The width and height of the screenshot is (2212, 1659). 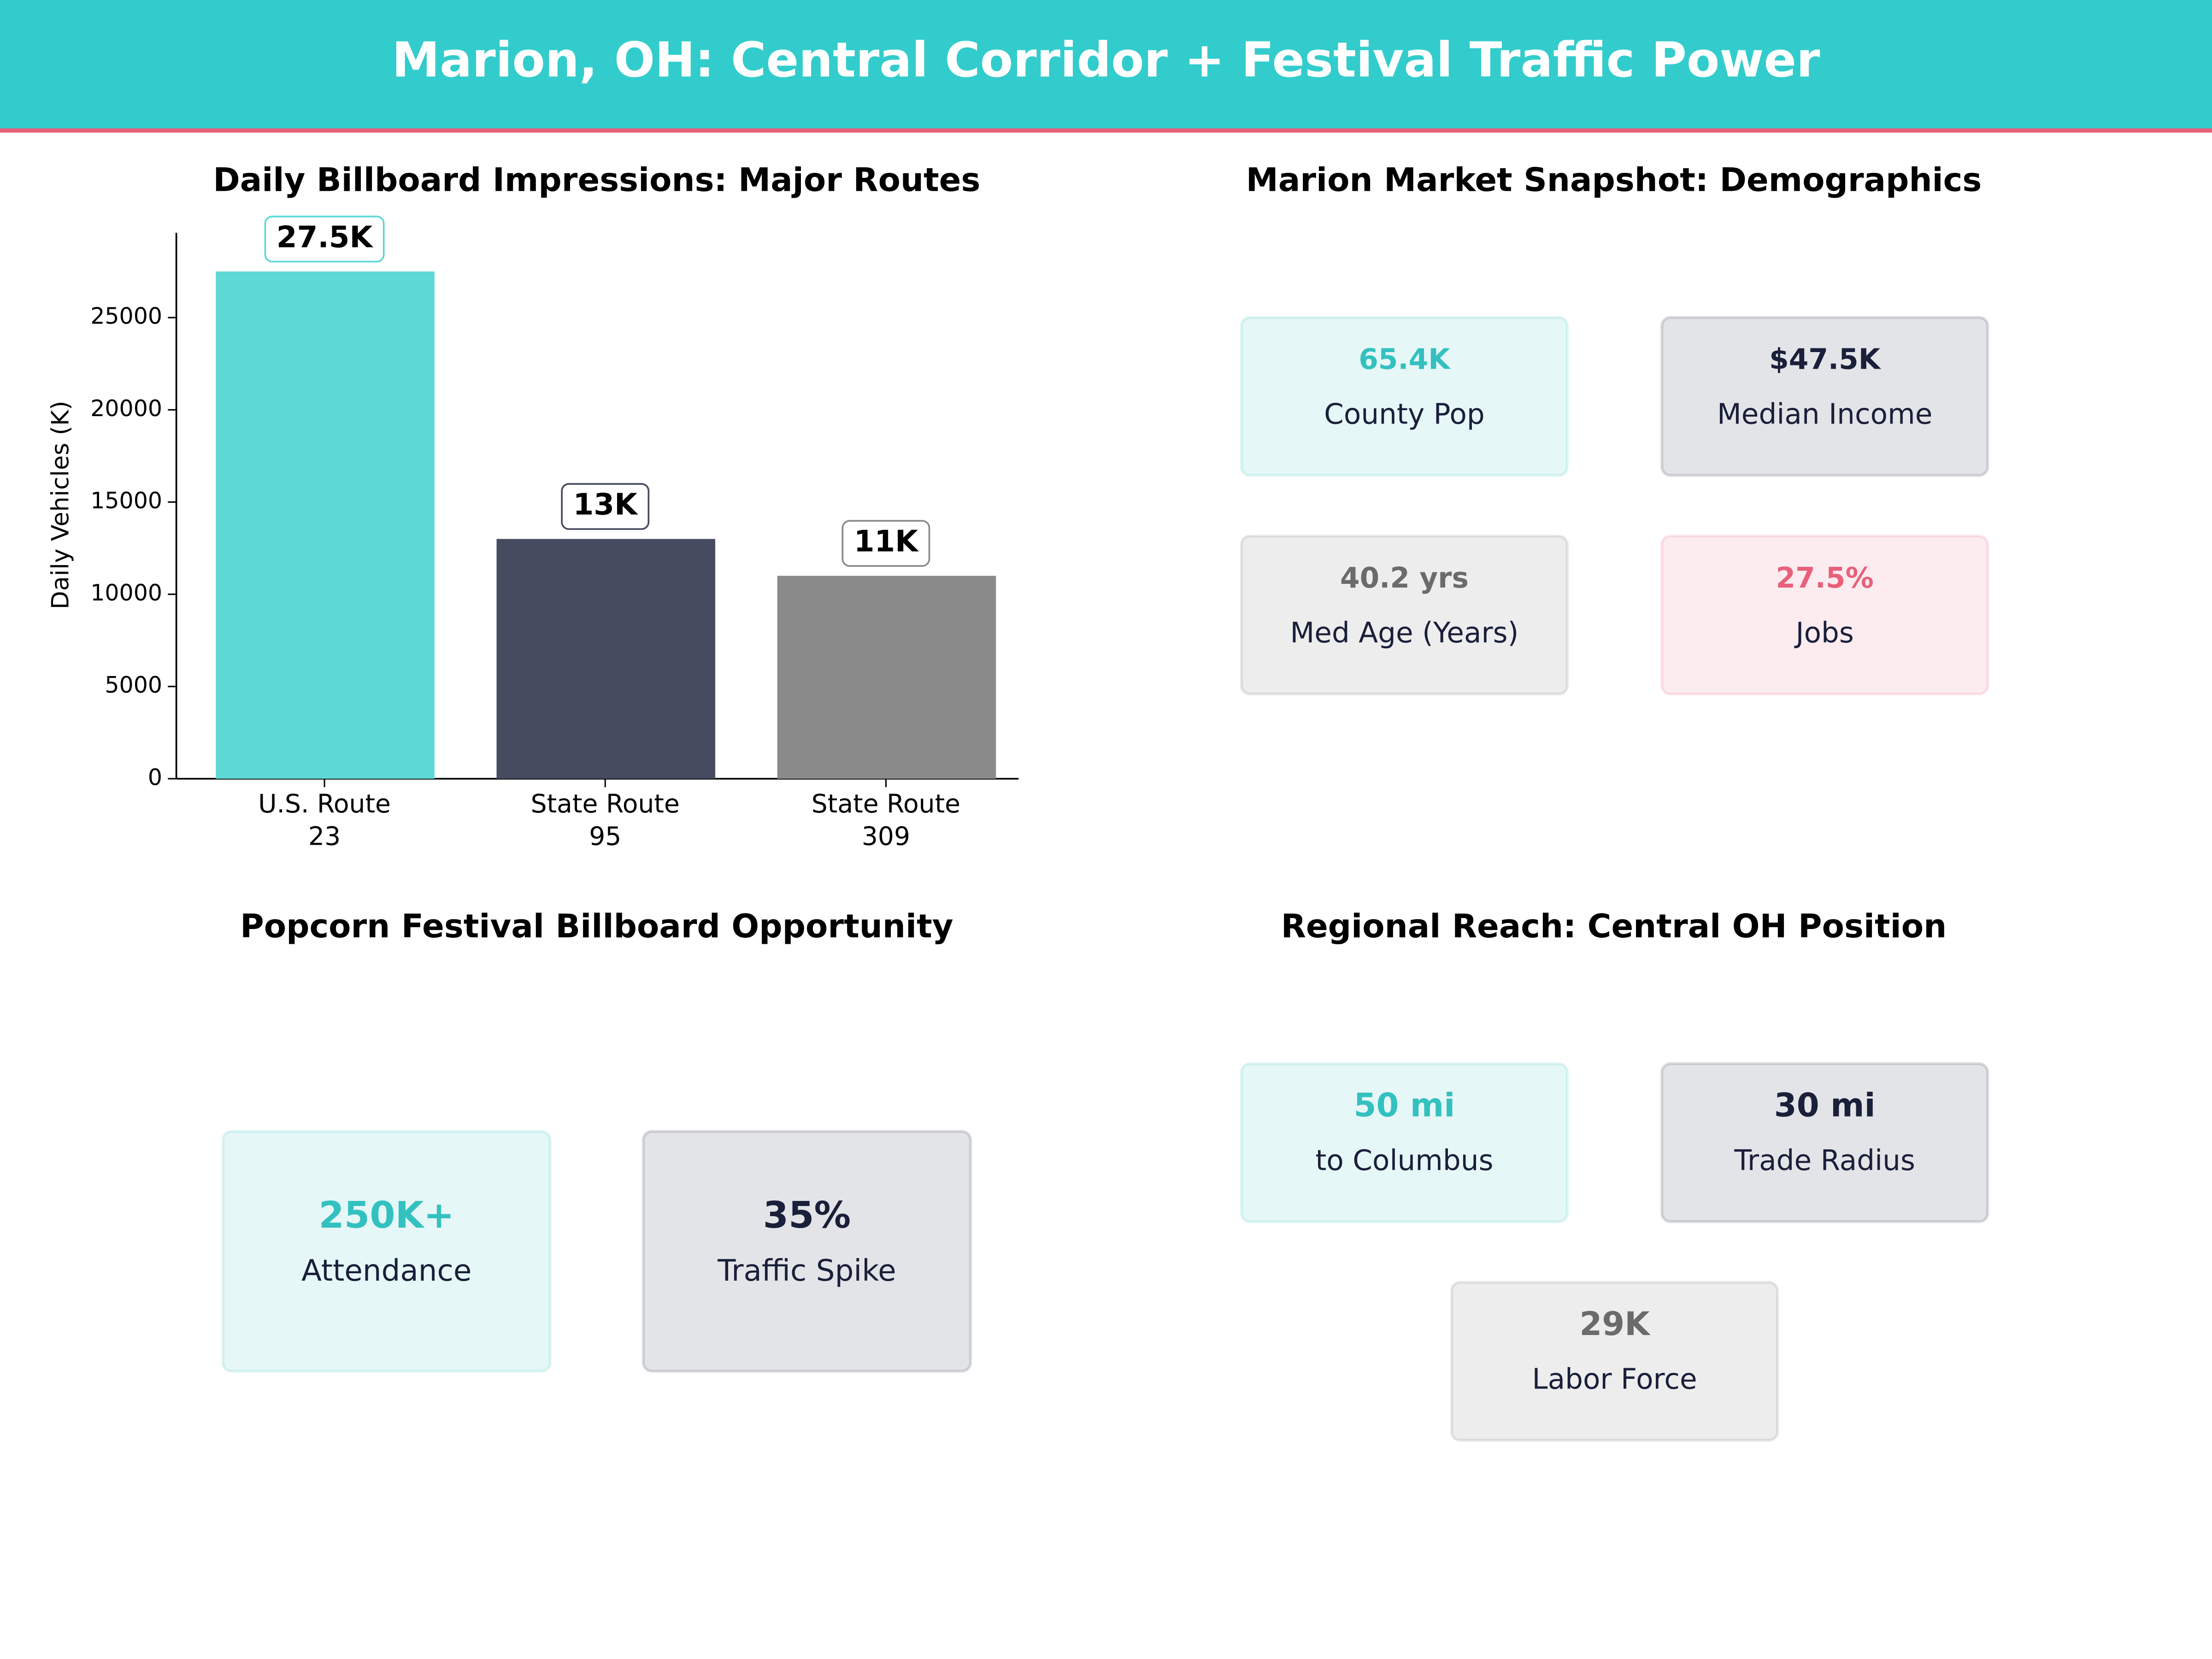 I want to click on kpi-label: Trade Radius, so click(x=1824, y=1160).